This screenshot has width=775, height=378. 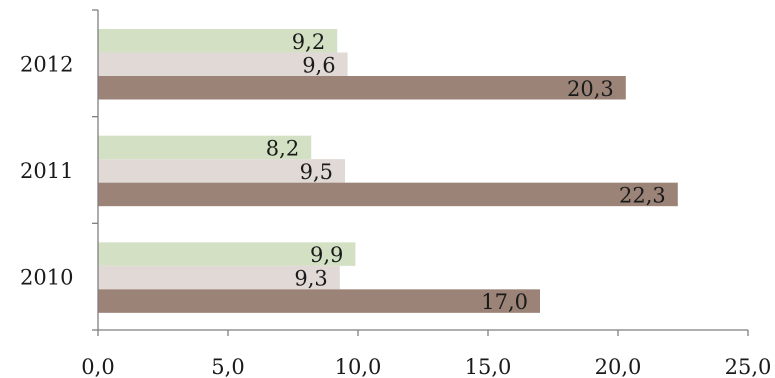 What do you see at coordinates (642, 195) in the screenshot?
I see `data-label: 22,3` at bounding box center [642, 195].